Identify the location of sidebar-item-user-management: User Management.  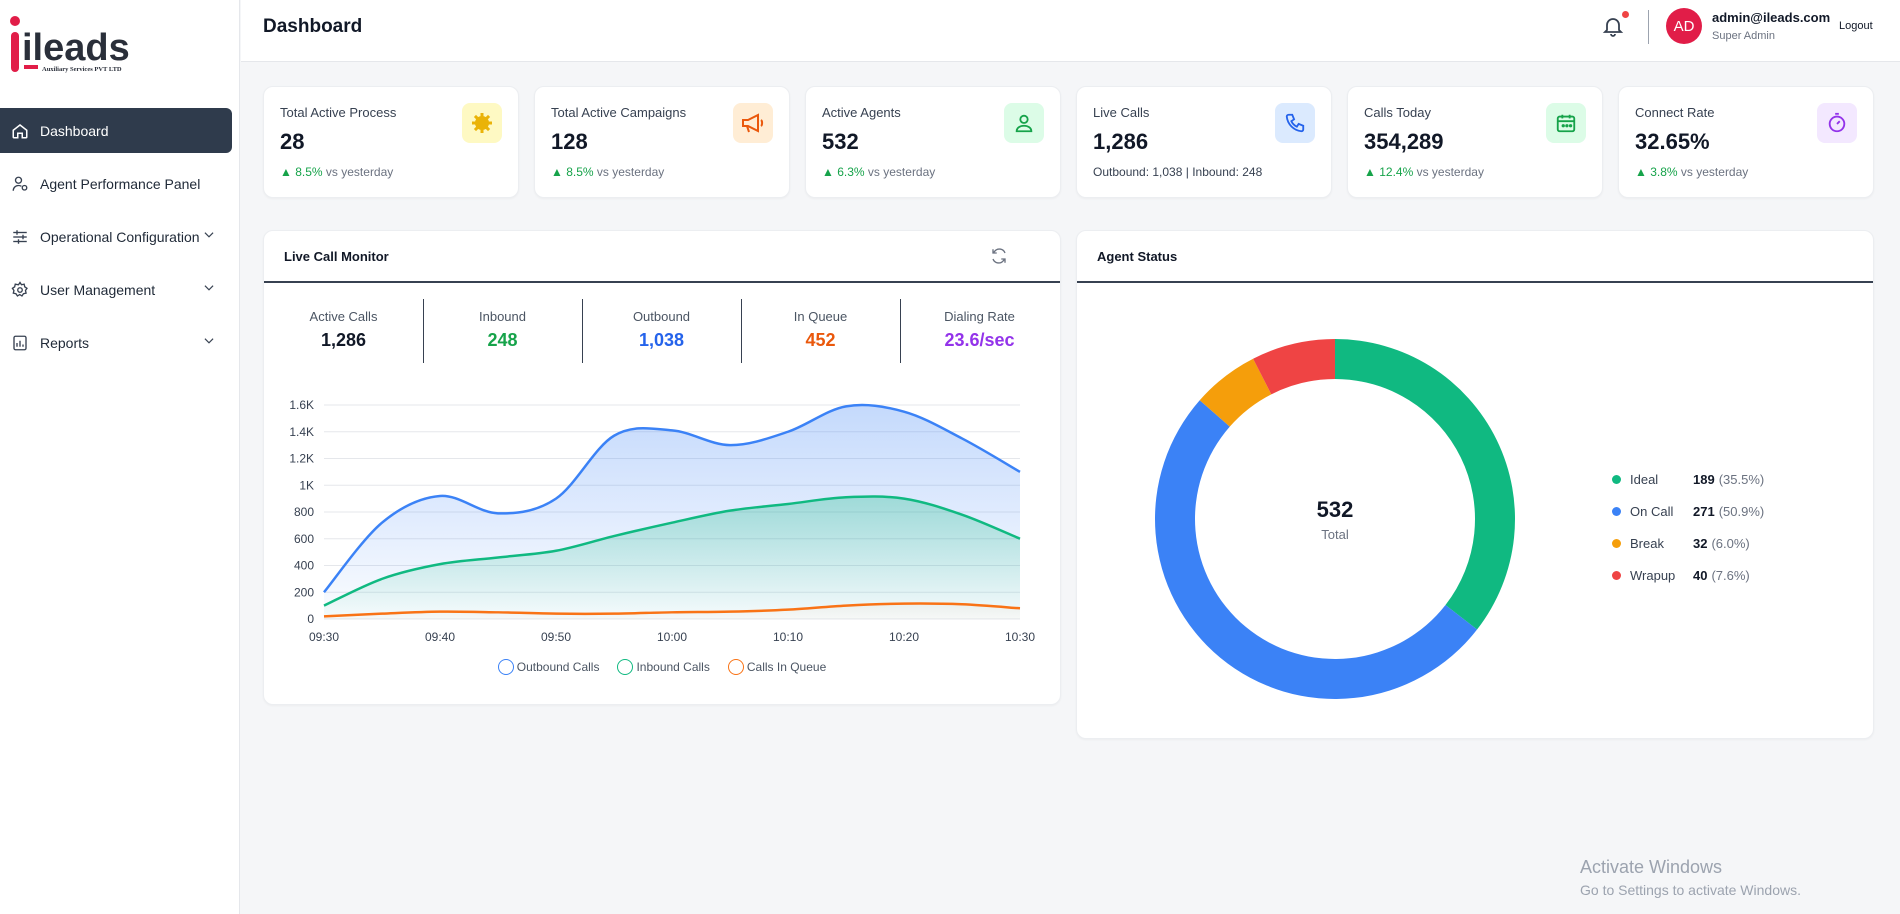
(116, 289).